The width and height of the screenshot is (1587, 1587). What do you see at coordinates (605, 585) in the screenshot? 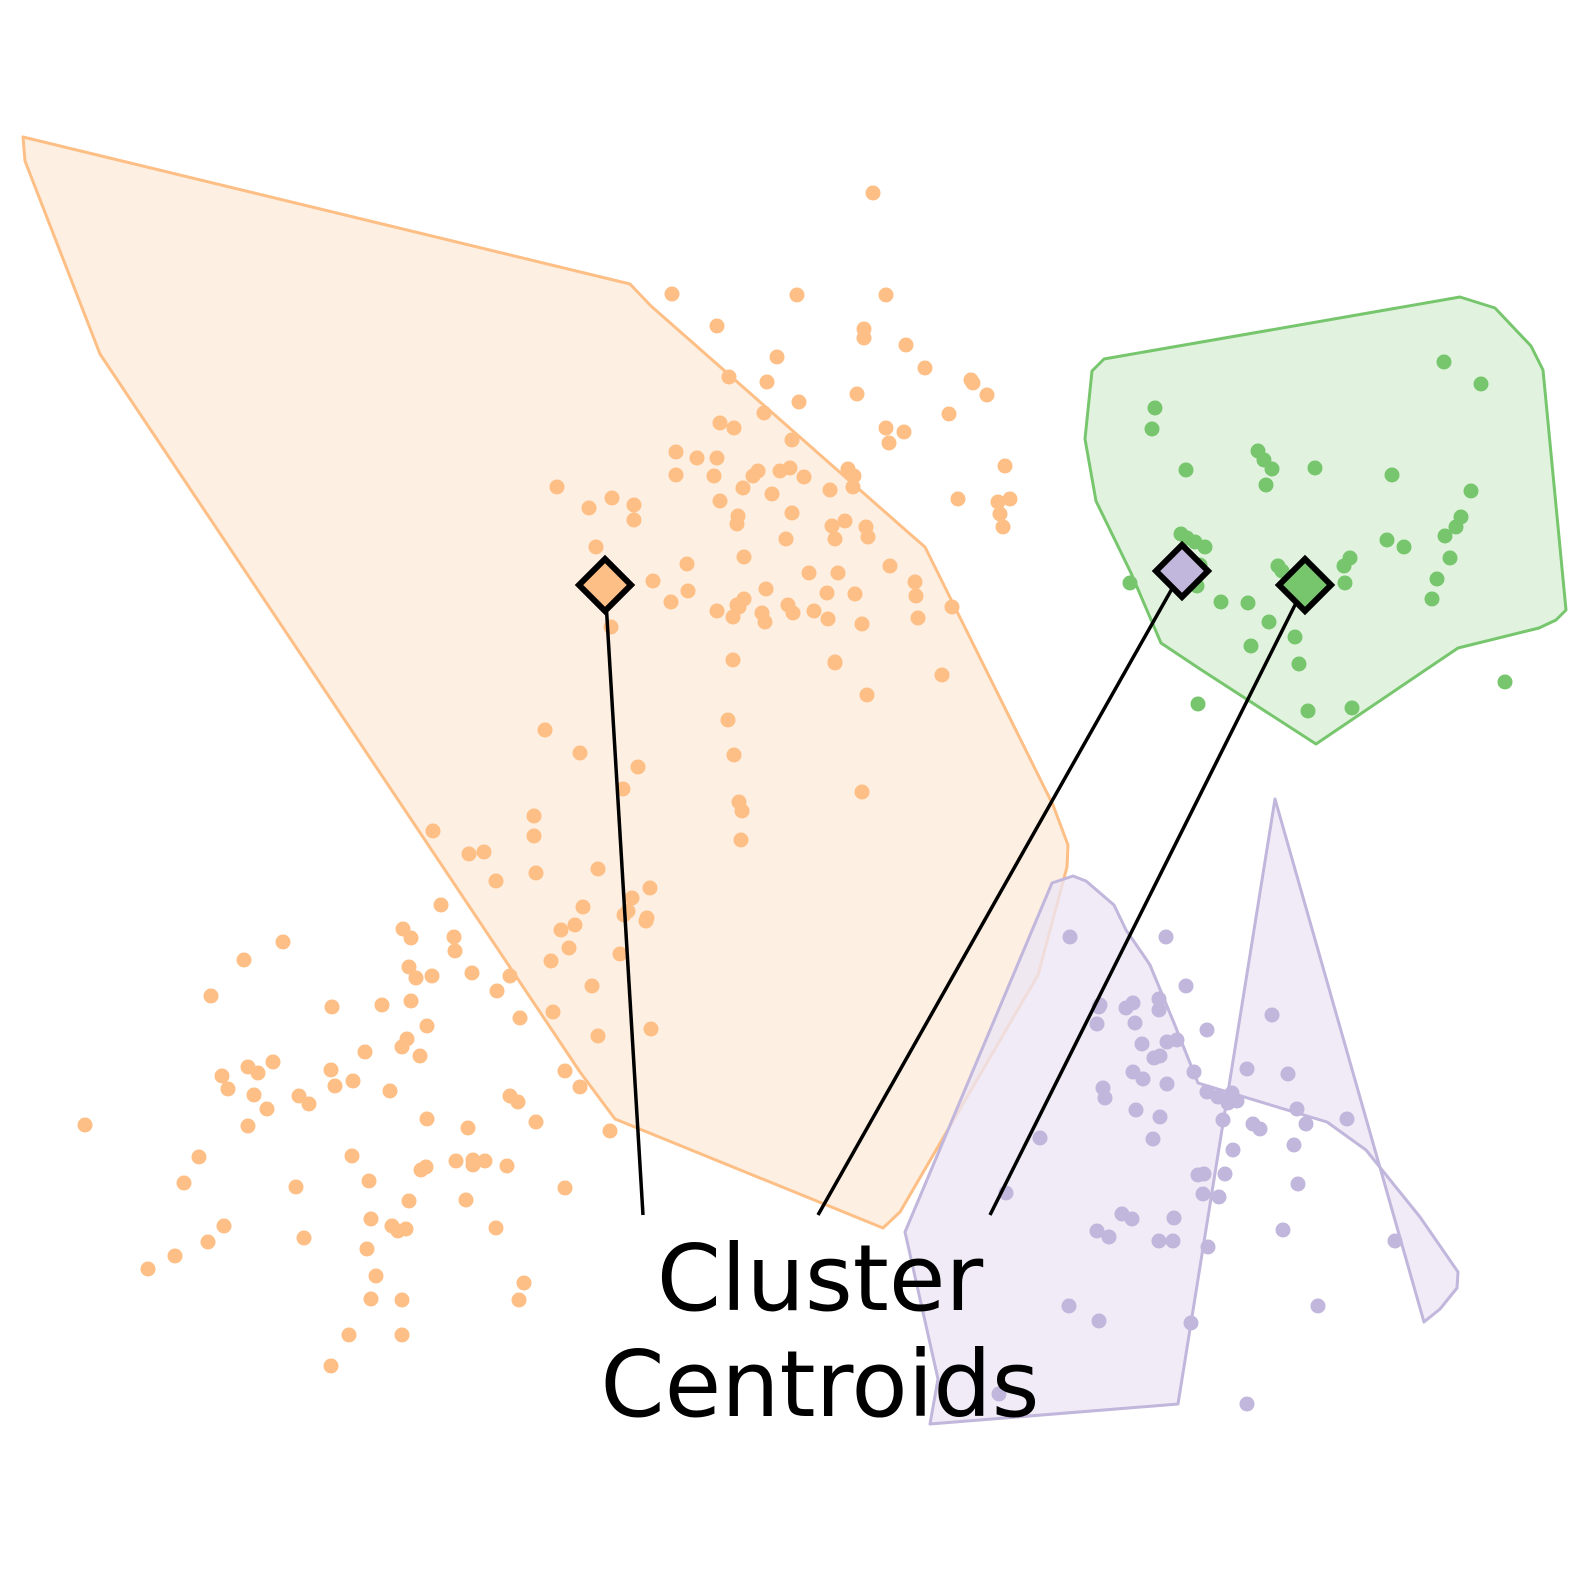
I see `centroid-orange` at bounding box center [605, 585].